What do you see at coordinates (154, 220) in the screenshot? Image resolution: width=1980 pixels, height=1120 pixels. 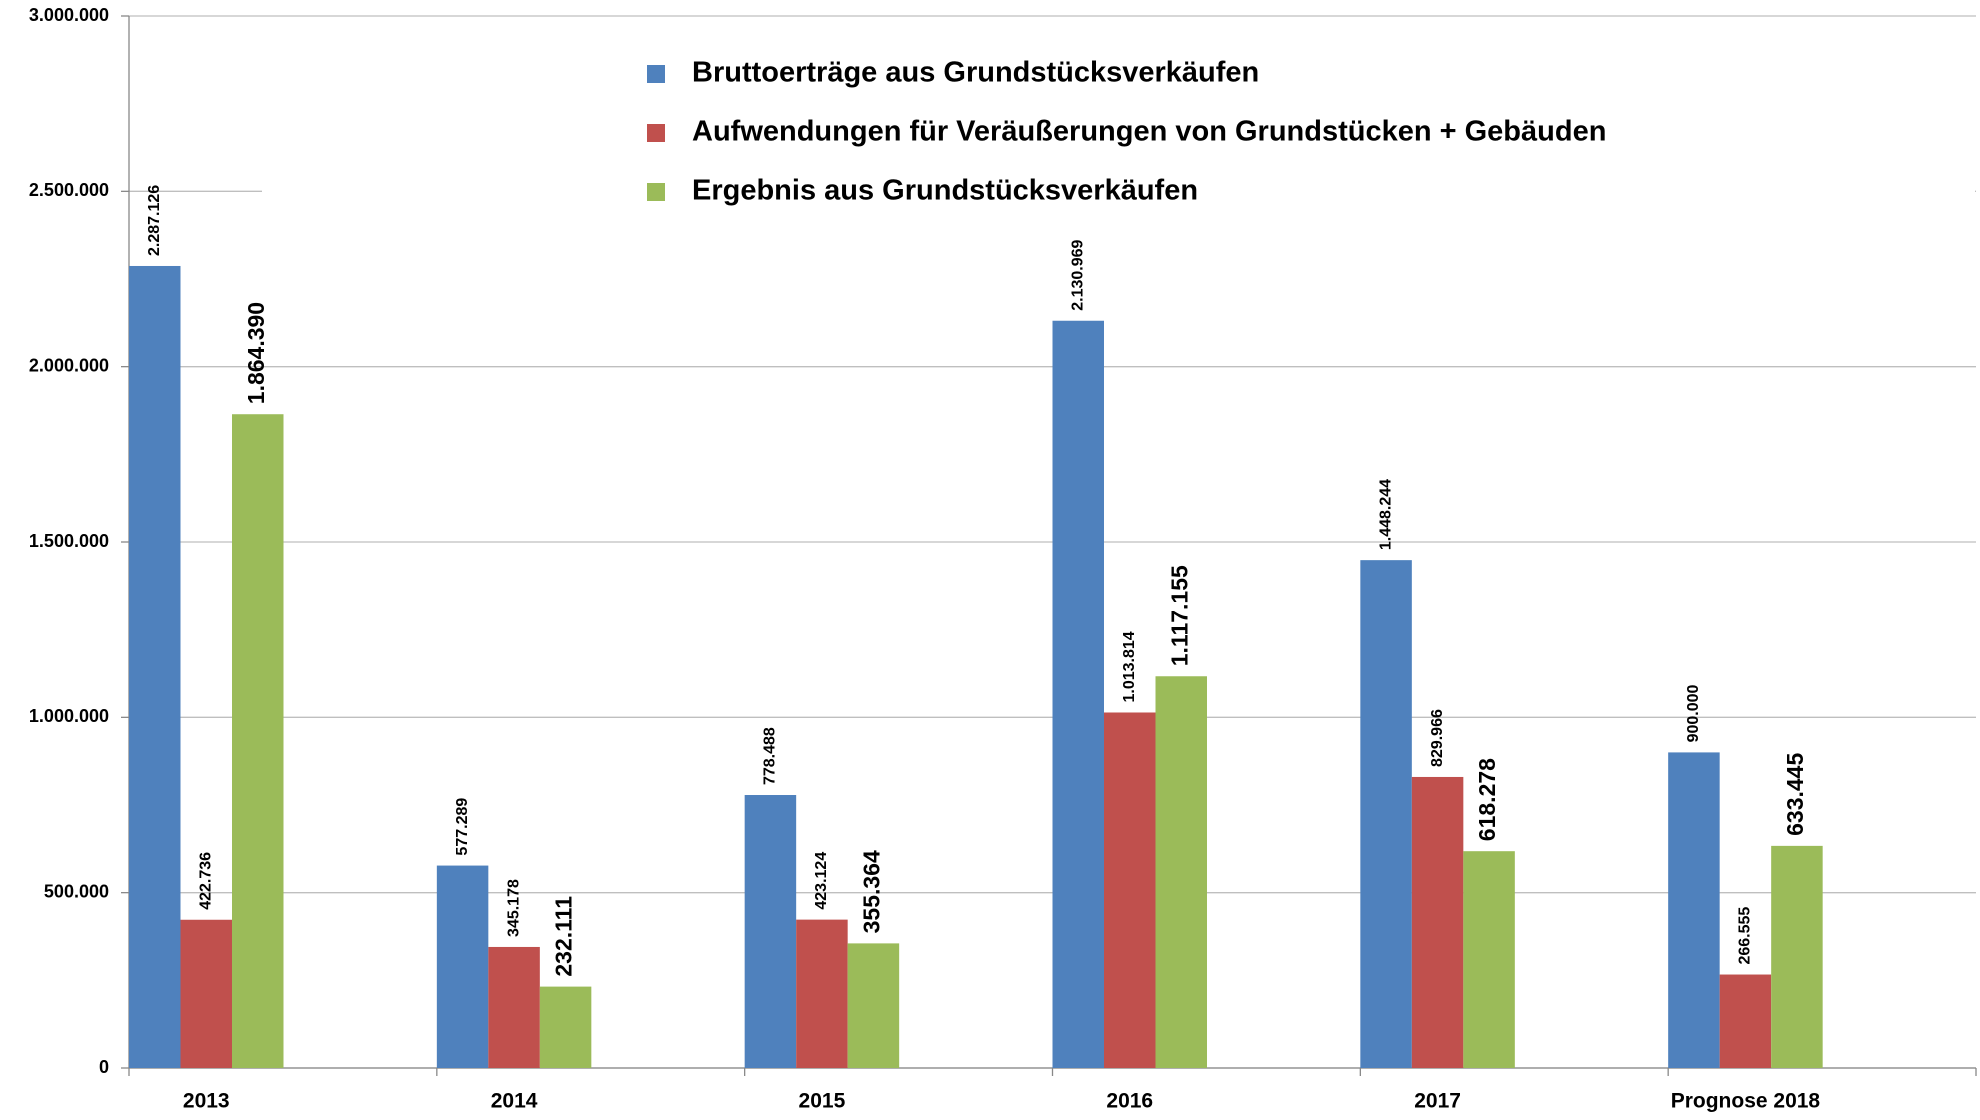 I see `value-label: 2.287.126` at bounding box center [154, 220].